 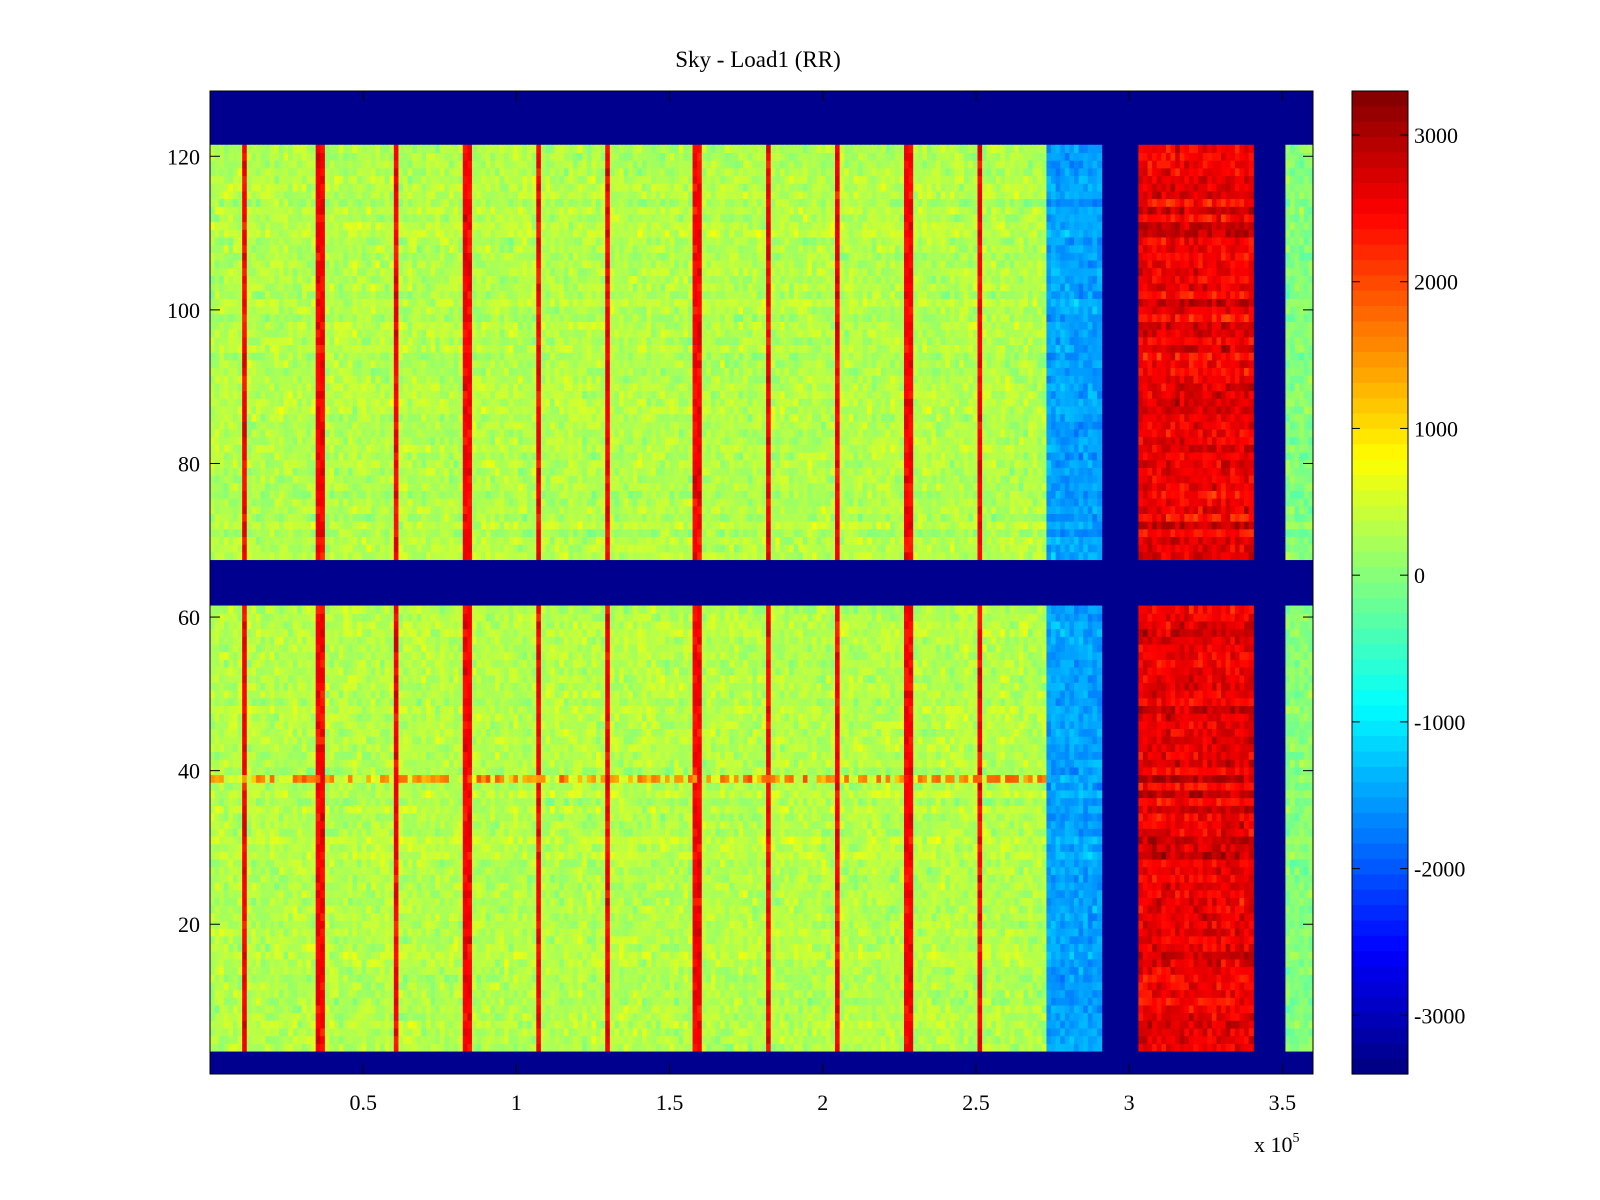 What do you see at coordinates (762, 909) in the screenshot?
I see `heatmap-row` at bounding box center [762, 909].